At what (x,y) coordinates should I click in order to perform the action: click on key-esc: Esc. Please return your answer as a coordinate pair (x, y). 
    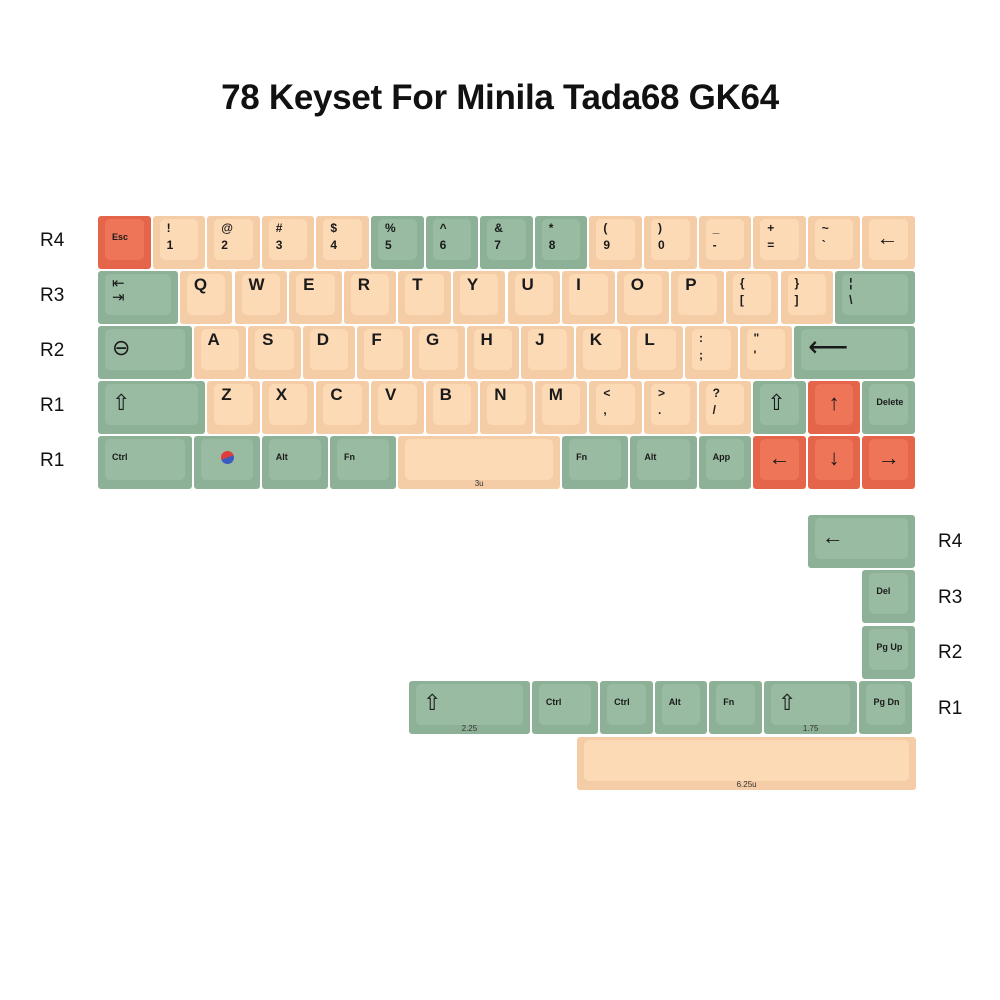
    Looking at the image, I should click on (124, 242).